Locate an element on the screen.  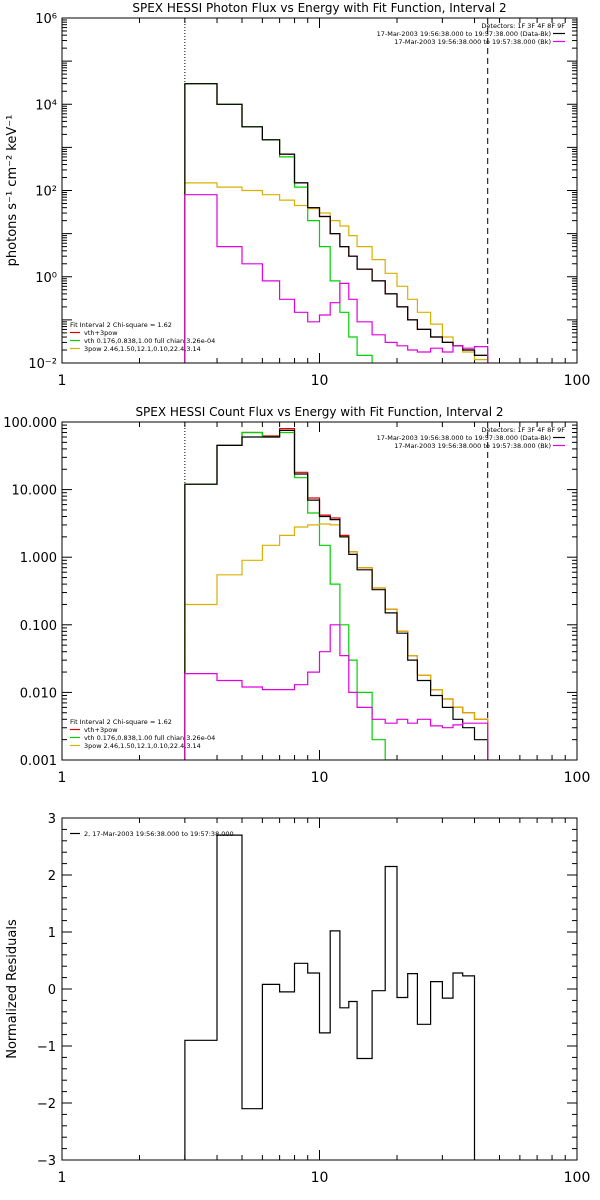
y-tick-label: 10⁴ is located at coordinates (46, 105).